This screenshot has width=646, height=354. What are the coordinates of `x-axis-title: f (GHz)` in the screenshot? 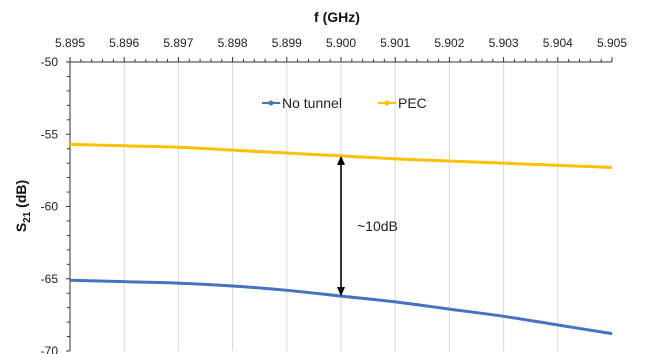 It's located at (337, 17).